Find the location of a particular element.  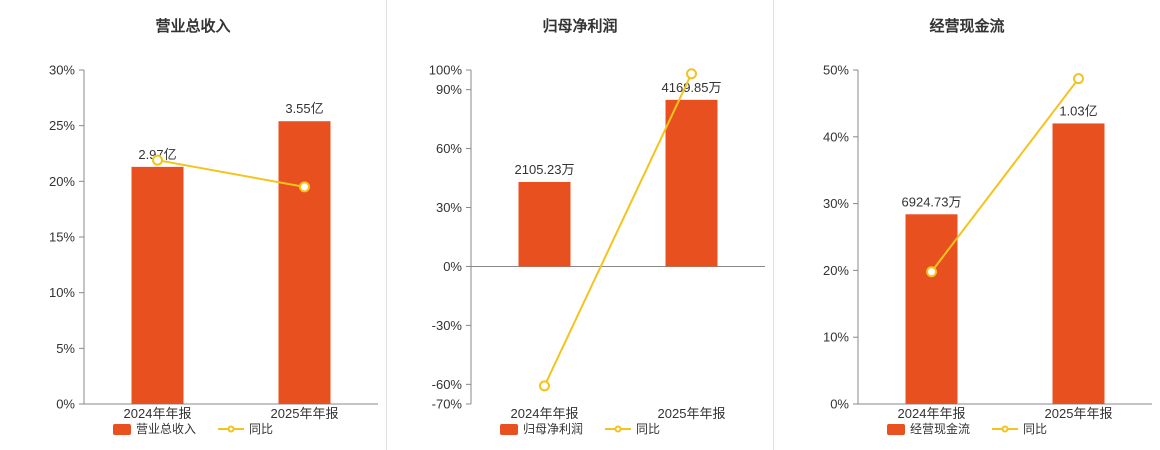

chart-title: 归母净利润 is located at coordinates (580, 26).